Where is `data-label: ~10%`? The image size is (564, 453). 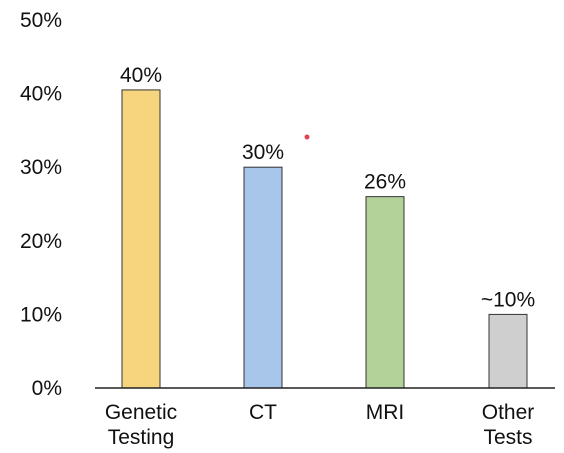
data-label: ~10% is located at coordinates (508, 299).